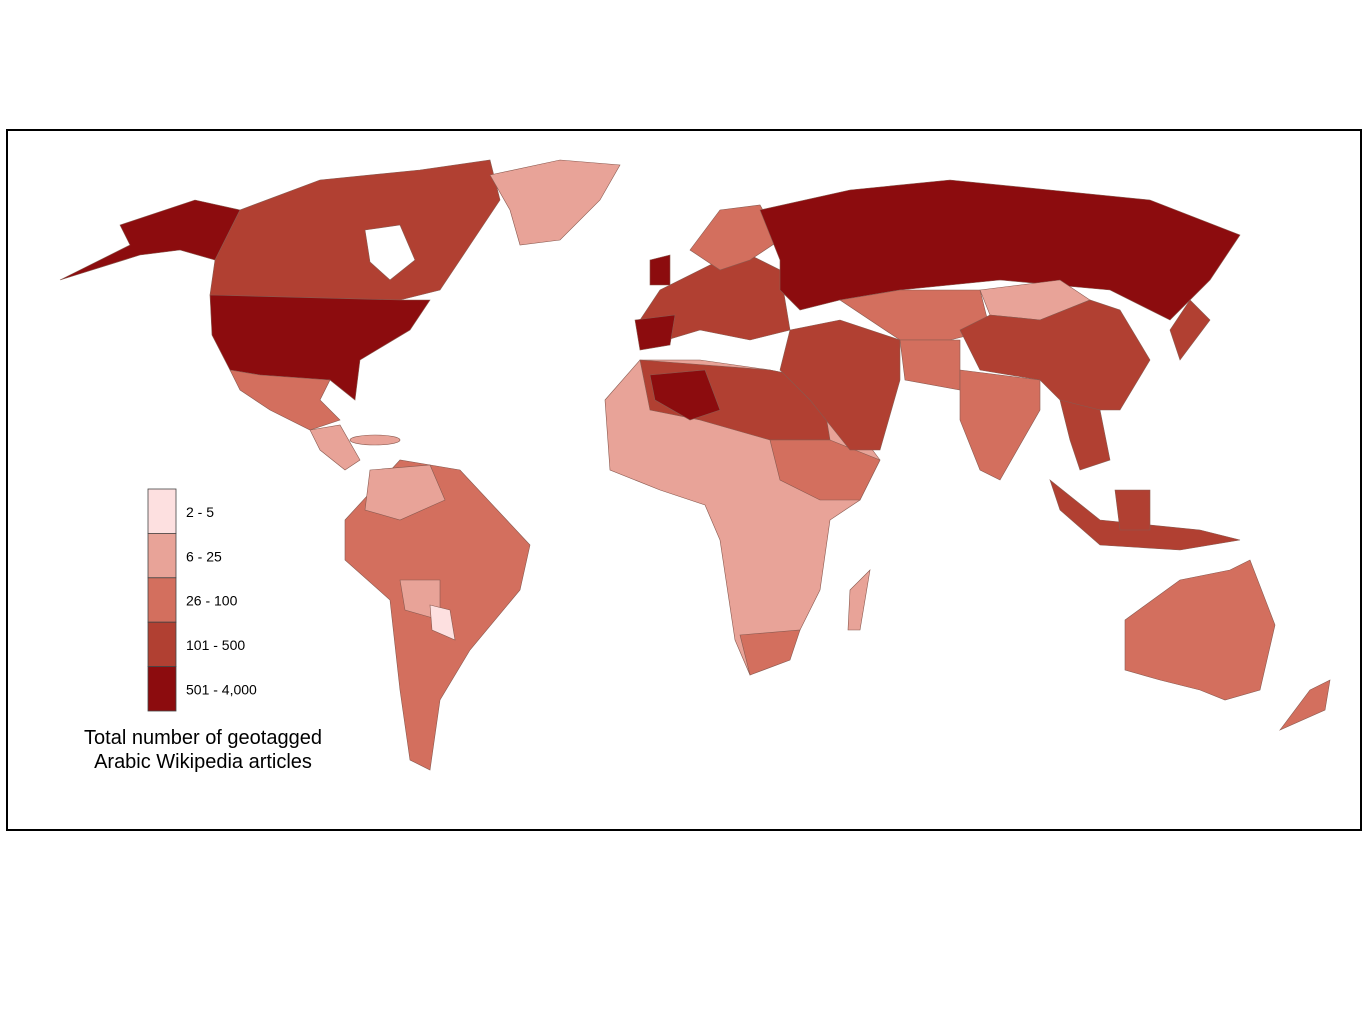 The image size is (1366, 1024). I want to click on legend: 2 - 5 6 - 25 26 - 100 101 - 500 501 - 4,000, so click(202, 600).